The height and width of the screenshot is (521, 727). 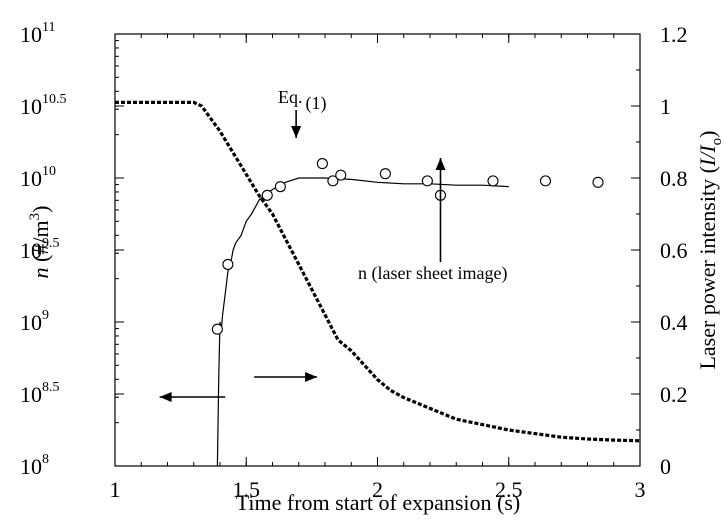 What do you see at coordinates (54, 99) in the screenshot?
I see `y-left-tick-exp: 10.5` at bounding box center [54, 99].